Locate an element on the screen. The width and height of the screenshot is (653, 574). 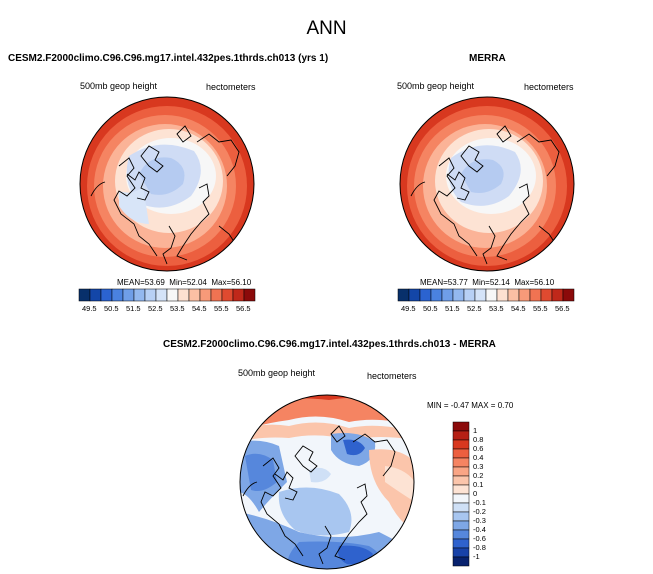
panel-obs-title: MERRA is located at coordinates (487, 58).